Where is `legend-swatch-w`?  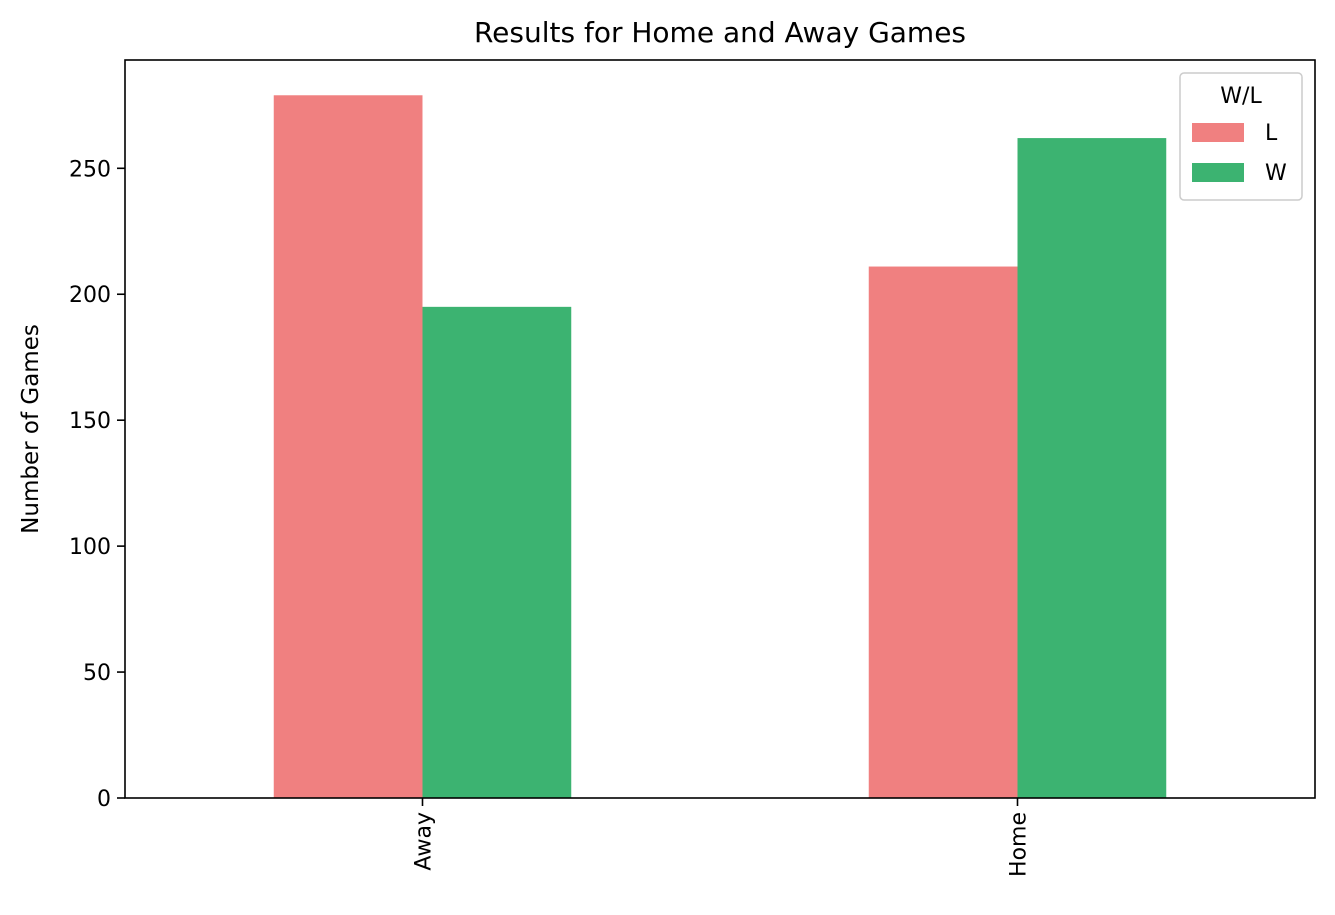 legend-swatch-w is located at coordinates (1218, 172).